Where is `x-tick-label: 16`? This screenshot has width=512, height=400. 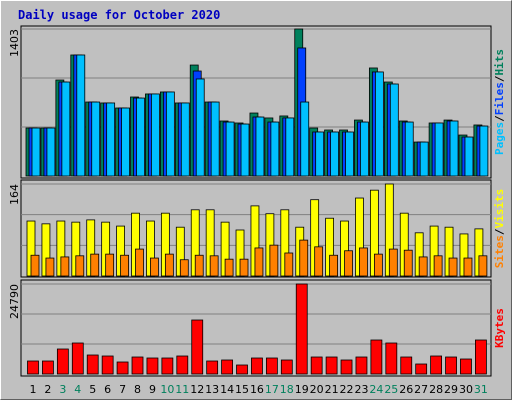
x-tick-label: 16 is located at coordinates (257, 389).